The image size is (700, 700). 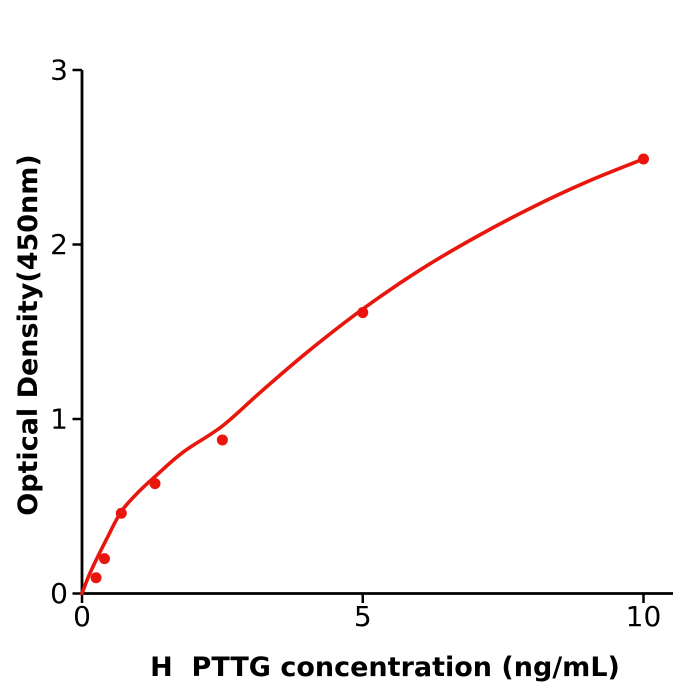 What do you see at coordinates (59, 70) in the screenshot?
I see `y-tick-label: 3` at bounding box center [59, 70].